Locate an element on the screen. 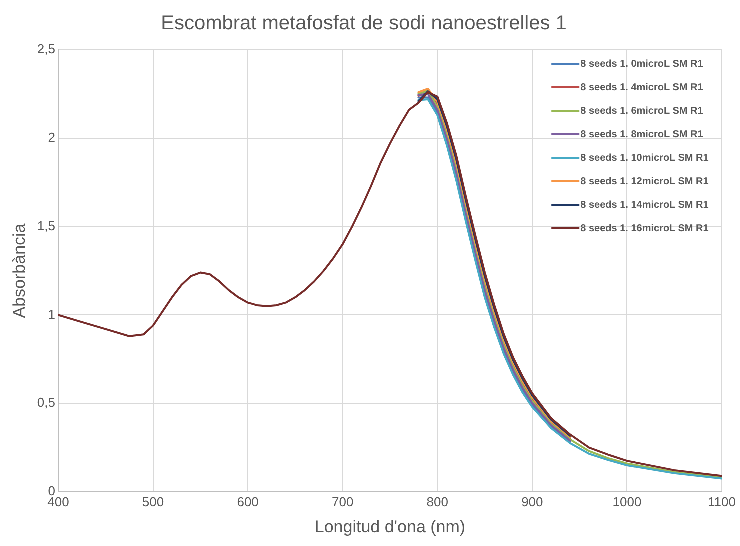  y-tick-label: 1,5 is located at coordinates (46, 226).